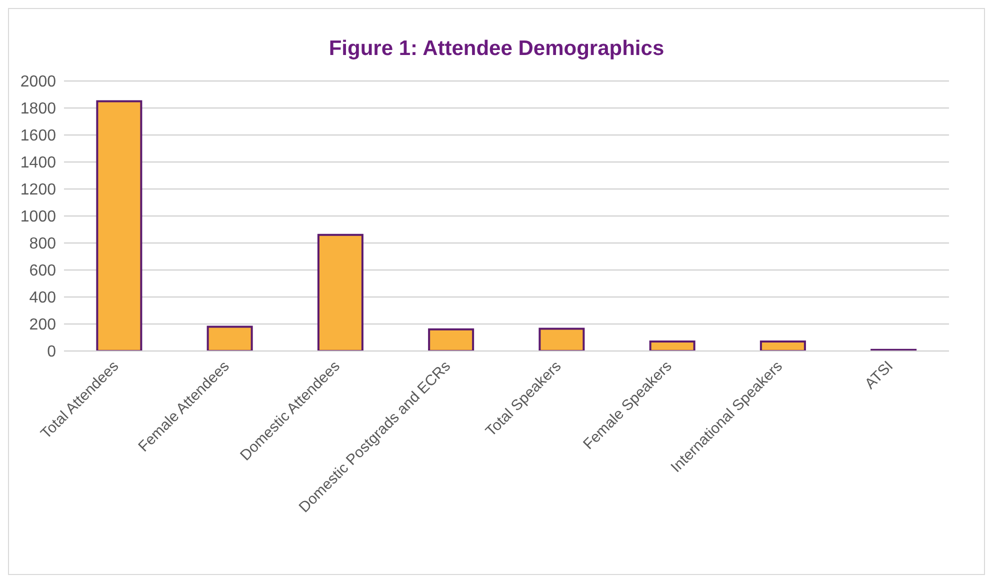 Image resolution: width=993 pixels, height=581 pixels. I want to click on y-tick-label: 1600, so click(38, 136).